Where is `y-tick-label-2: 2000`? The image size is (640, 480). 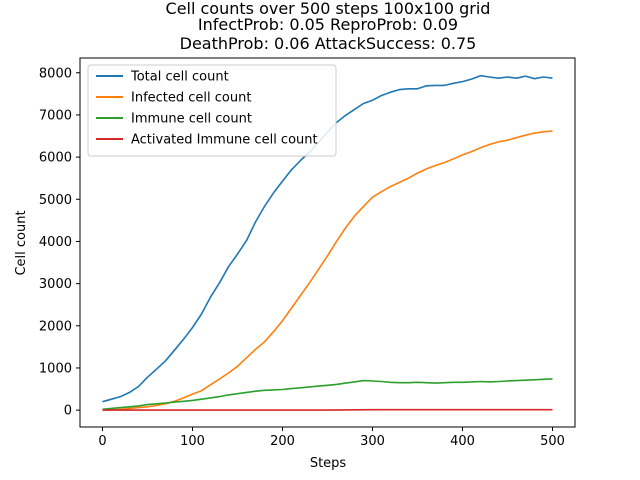 y-tick-label-2: 2000 is located at coordinates (55, 326).